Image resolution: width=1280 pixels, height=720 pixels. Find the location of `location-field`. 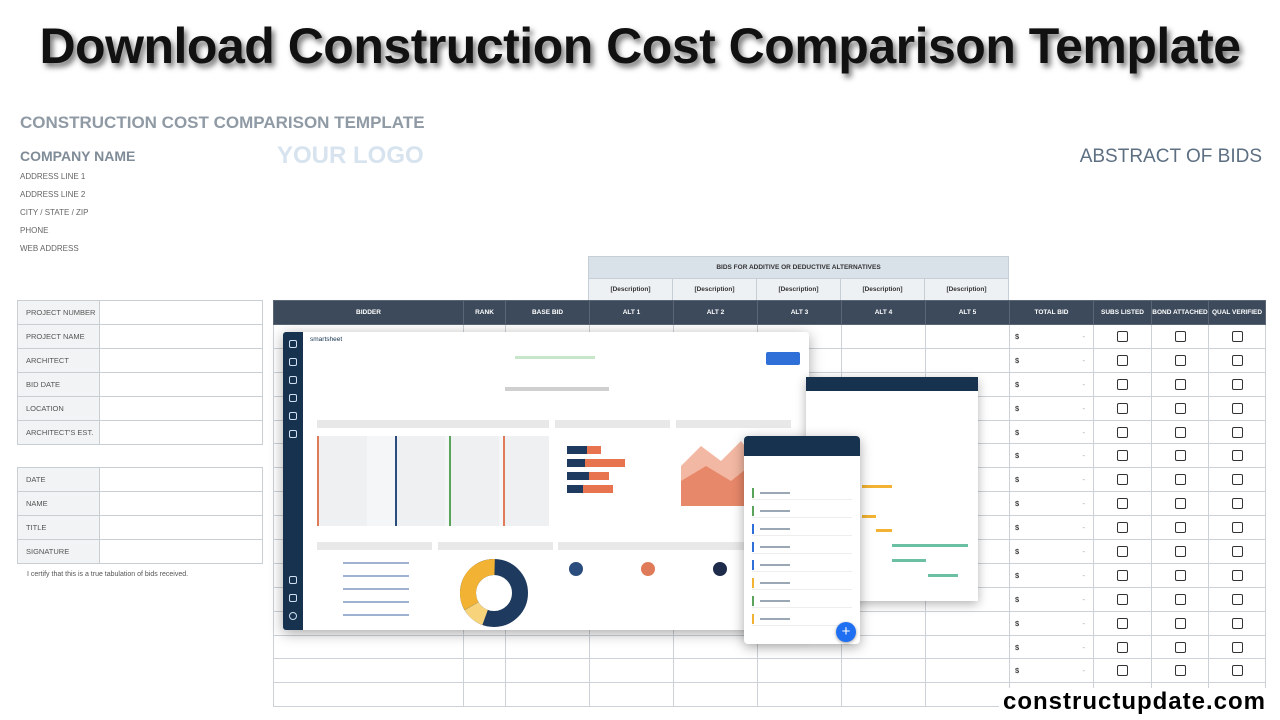

location-field is located at coordinates (181, 408).